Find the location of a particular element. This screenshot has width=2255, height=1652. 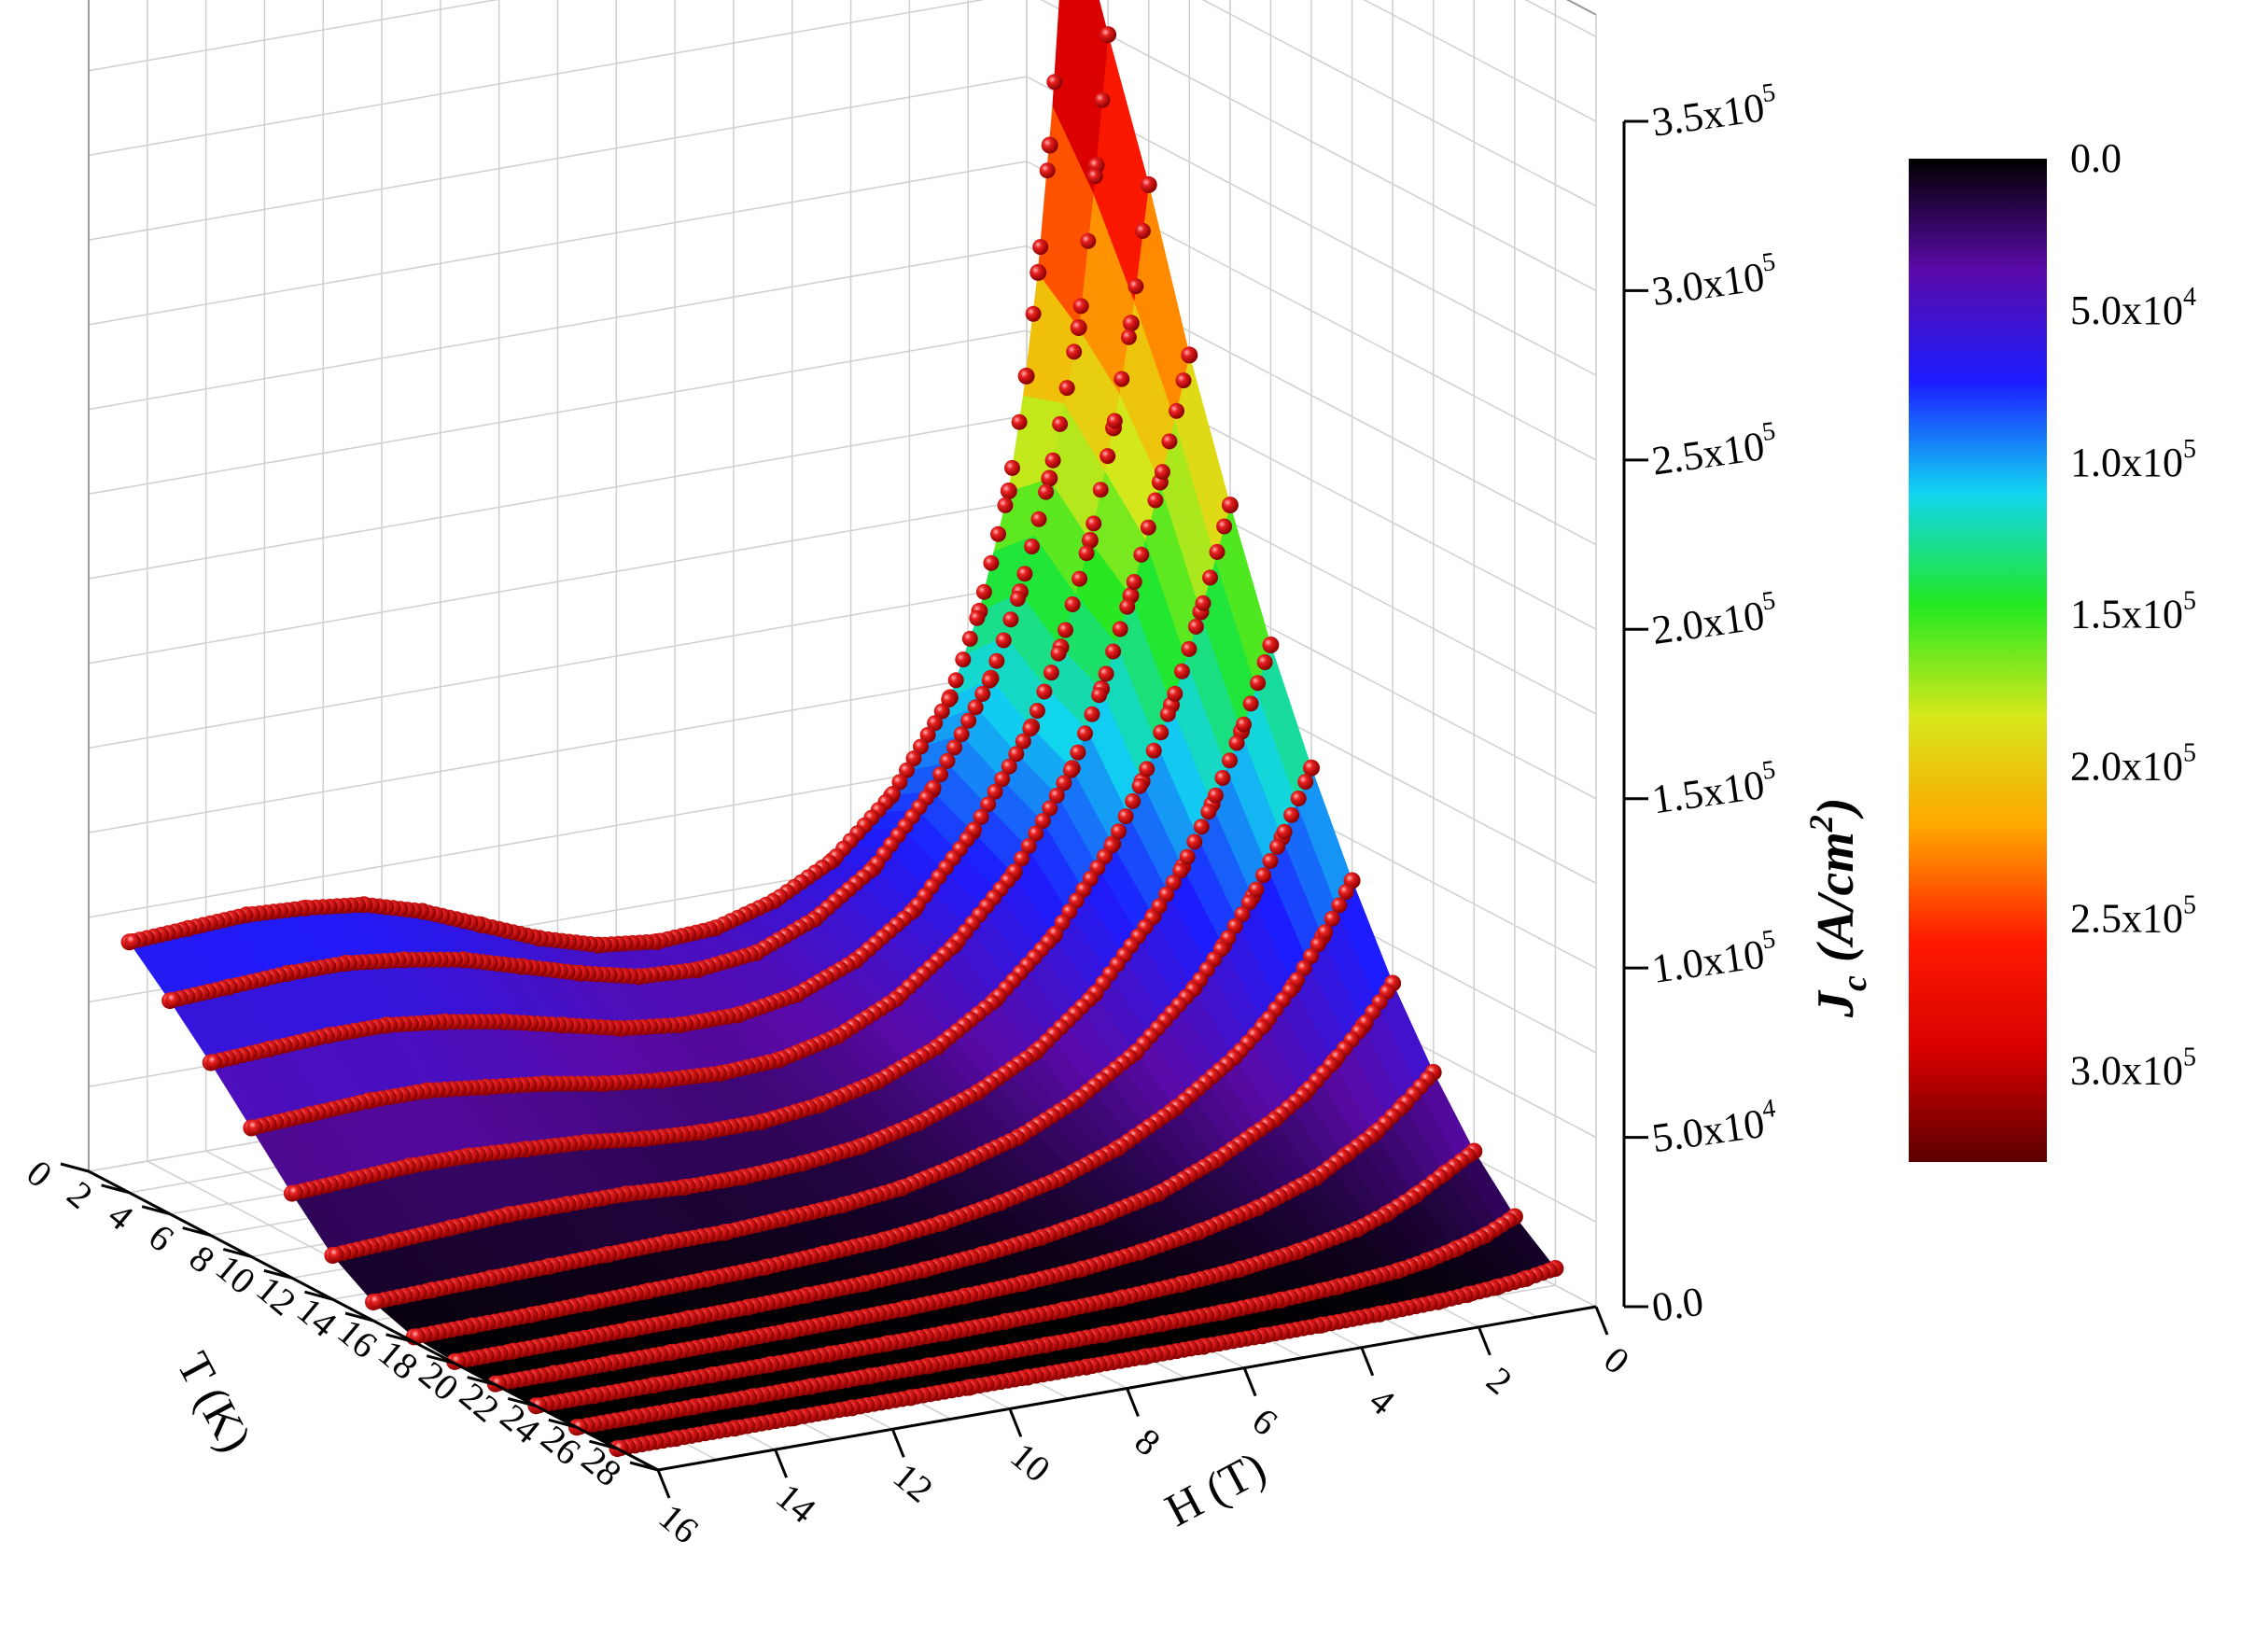

t-tick-label: 4 is located at coordinates (120, 1216).